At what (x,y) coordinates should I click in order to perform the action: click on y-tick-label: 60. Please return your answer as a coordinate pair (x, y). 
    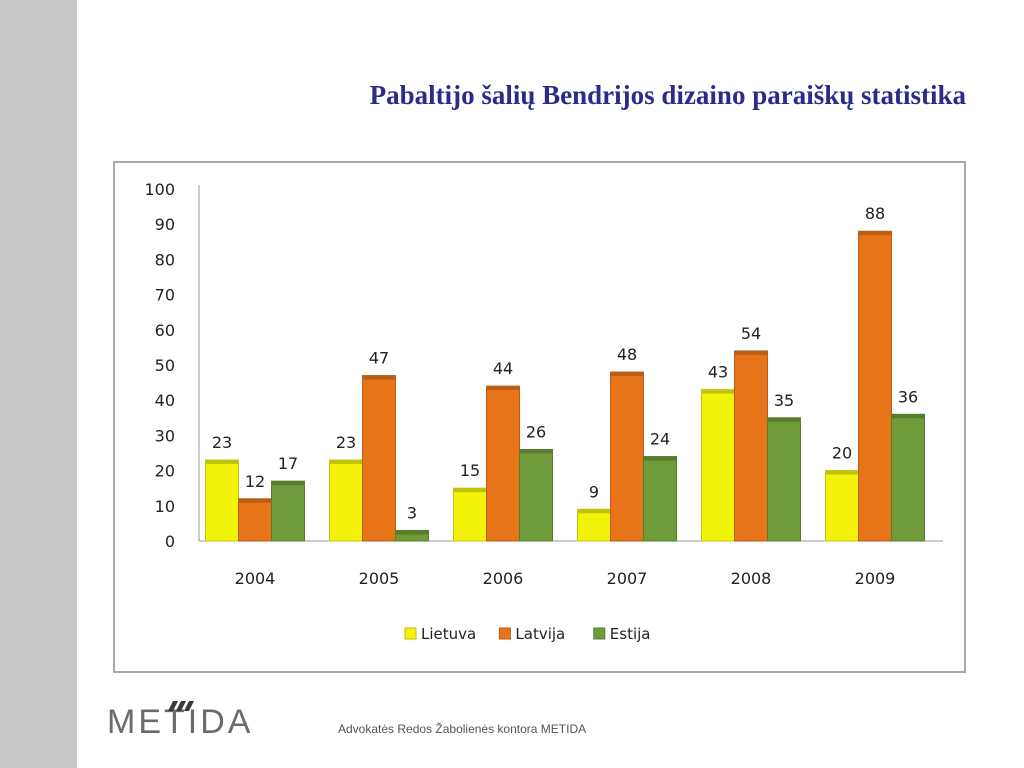
    Looking at the image, I should click on (165, 330).